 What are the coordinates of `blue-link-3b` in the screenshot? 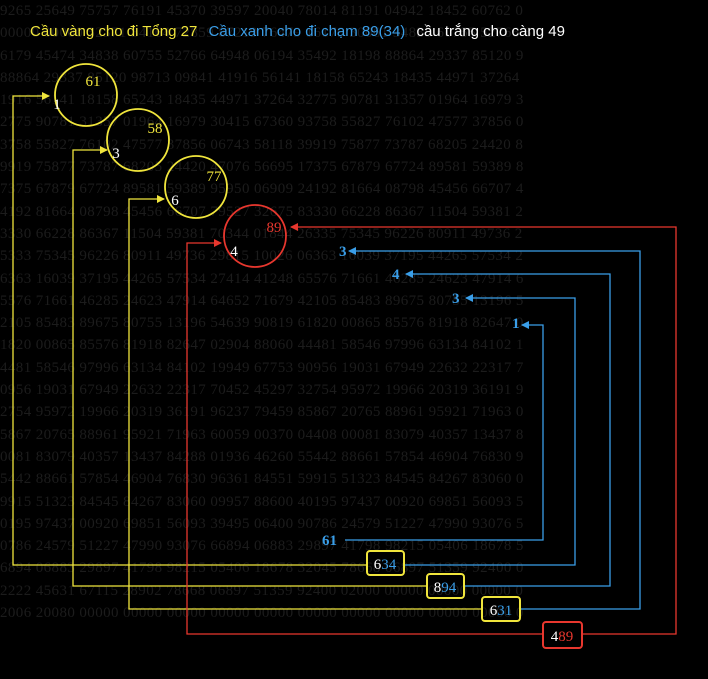 It's located at (490, 430).